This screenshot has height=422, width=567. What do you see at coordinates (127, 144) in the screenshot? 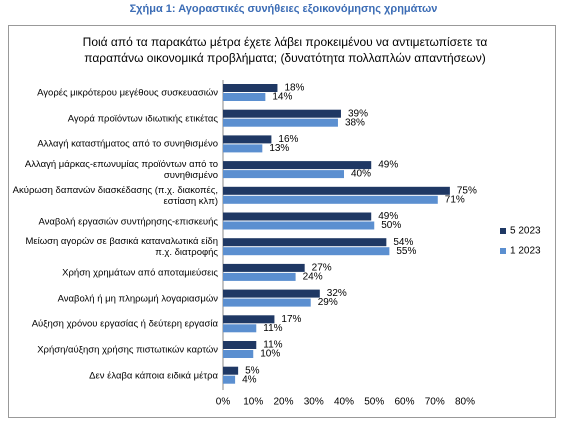
I see `y-tick-label: Αλλαγή καταστήματος από το συνηθισμένο` at bounding box center [127, 144].